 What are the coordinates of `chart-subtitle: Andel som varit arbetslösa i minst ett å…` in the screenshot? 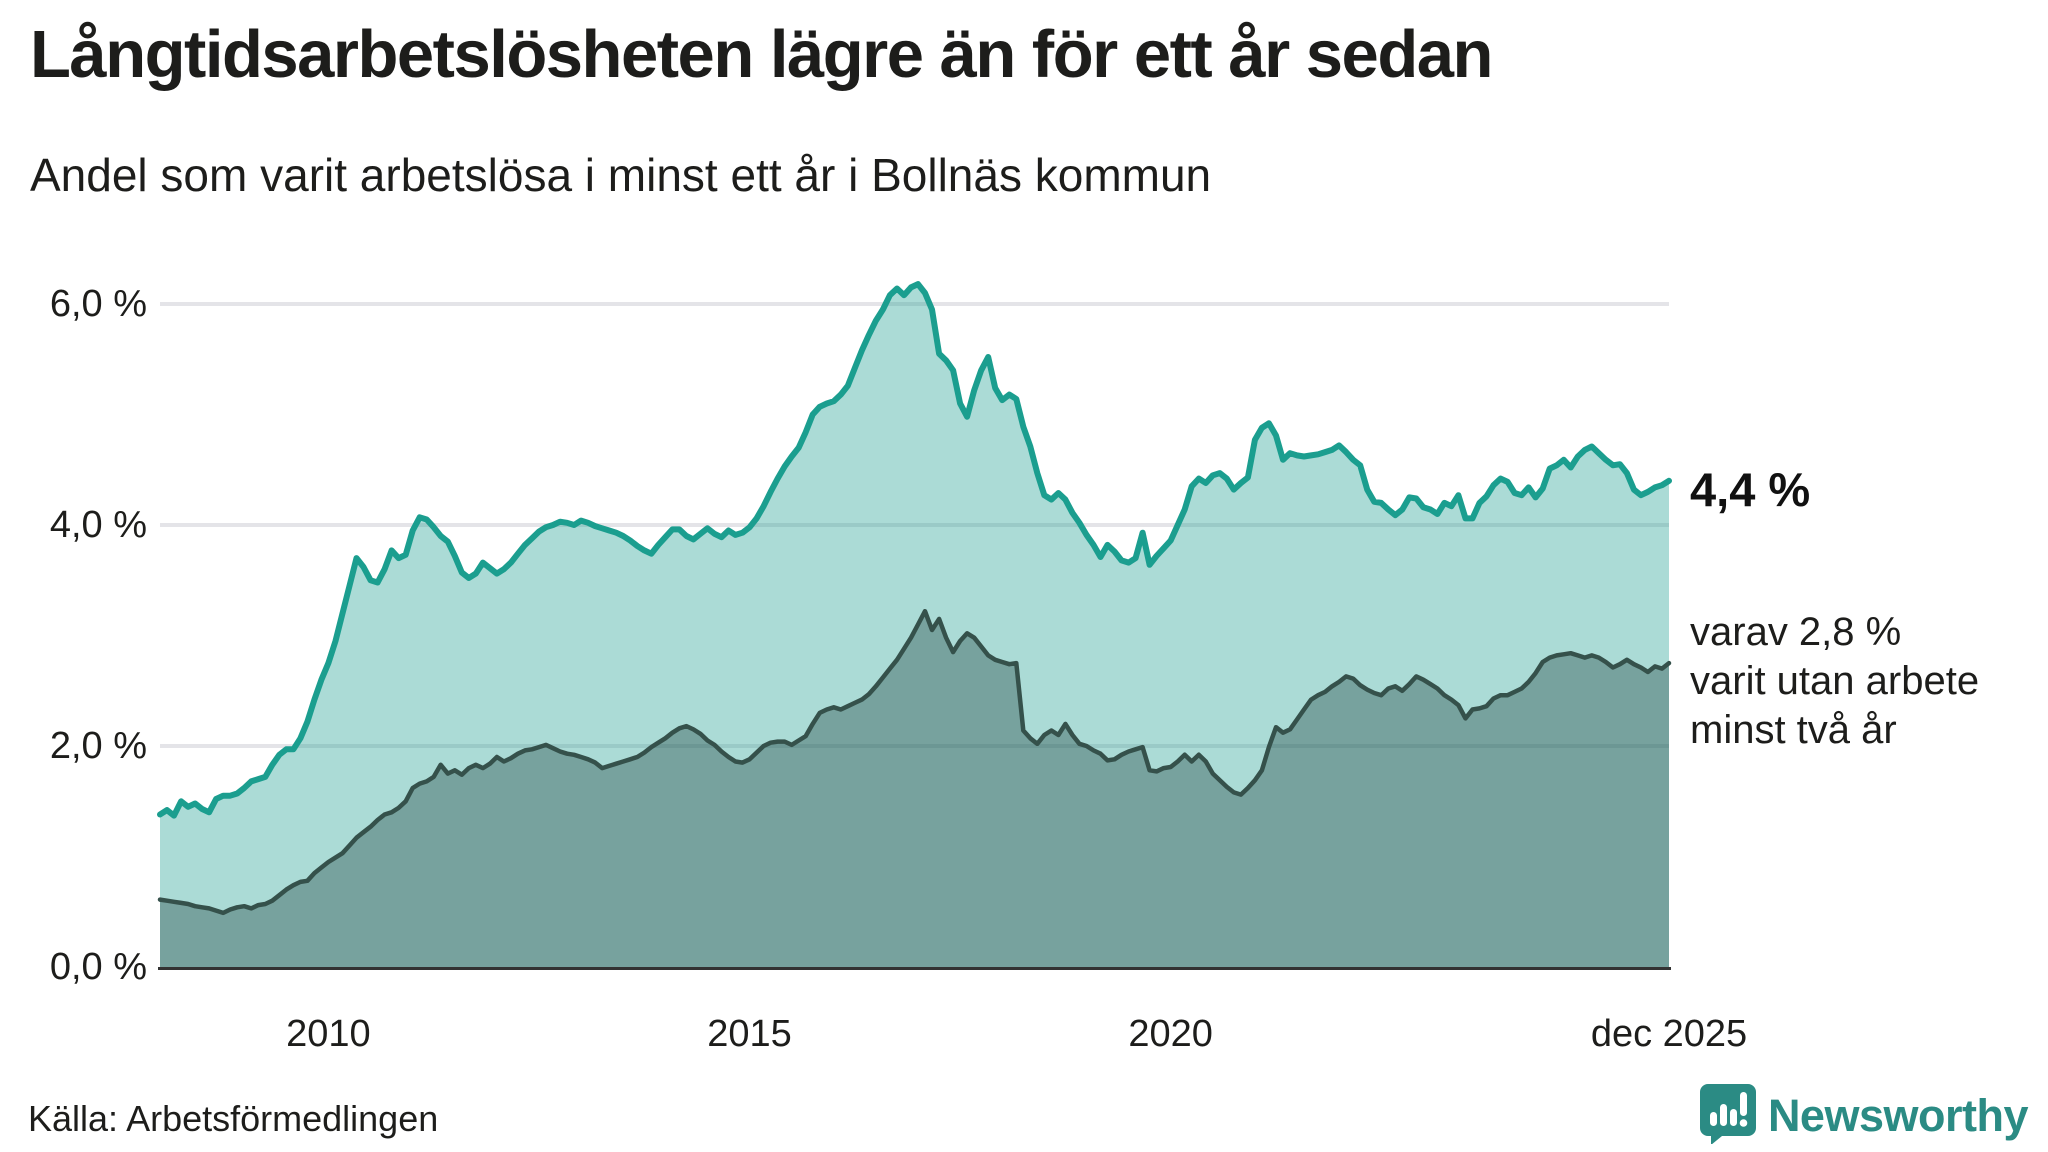 It's located at (621, 175).